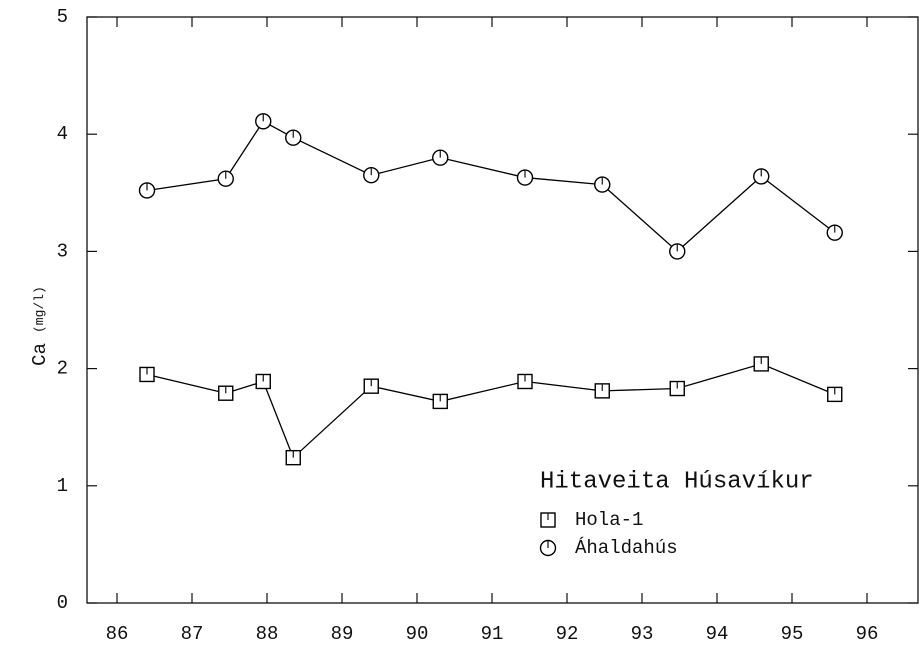  I want to click on legend-title: Hitaveita Húsavíkur, so click(677, 481).